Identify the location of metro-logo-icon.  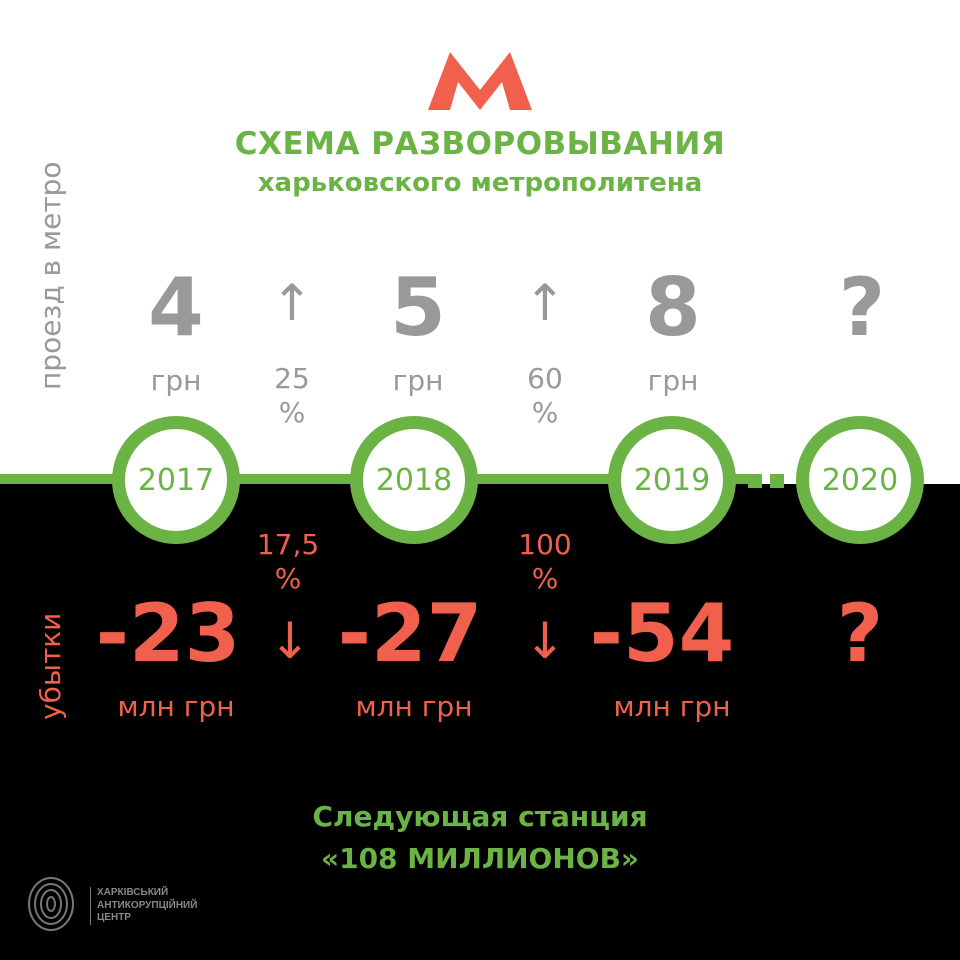
(480, 81).